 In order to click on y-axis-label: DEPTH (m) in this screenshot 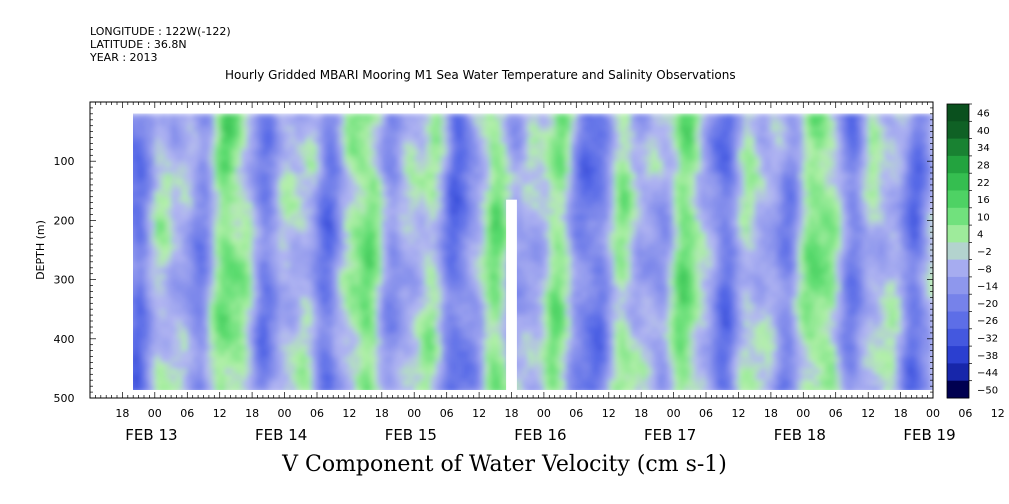, I will do `click(40, 250)`.